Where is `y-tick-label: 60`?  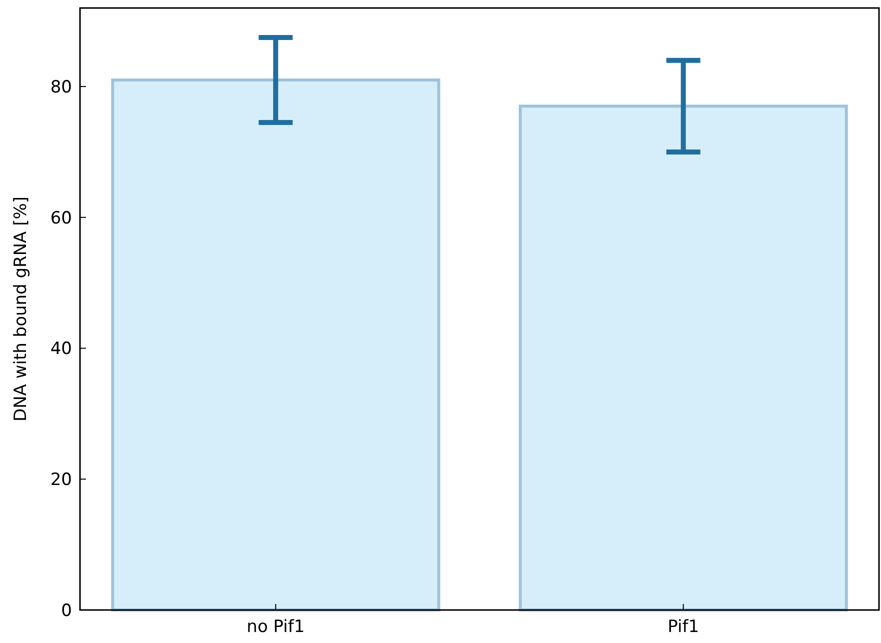 y-tick-label: 60 is located at coordinates (61, 218).